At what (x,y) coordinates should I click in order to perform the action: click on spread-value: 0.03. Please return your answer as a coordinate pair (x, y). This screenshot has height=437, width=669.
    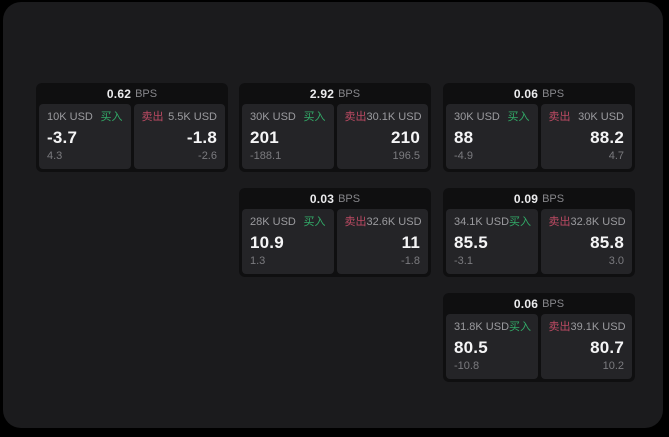
    Looking at the image, I should click on (322, 198).